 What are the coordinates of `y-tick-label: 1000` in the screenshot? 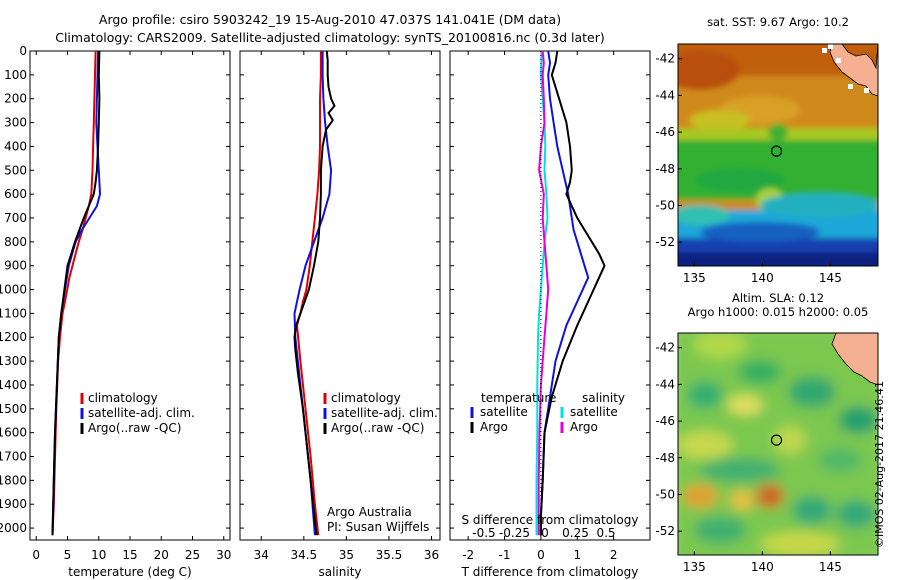 It's located at (13, 290).